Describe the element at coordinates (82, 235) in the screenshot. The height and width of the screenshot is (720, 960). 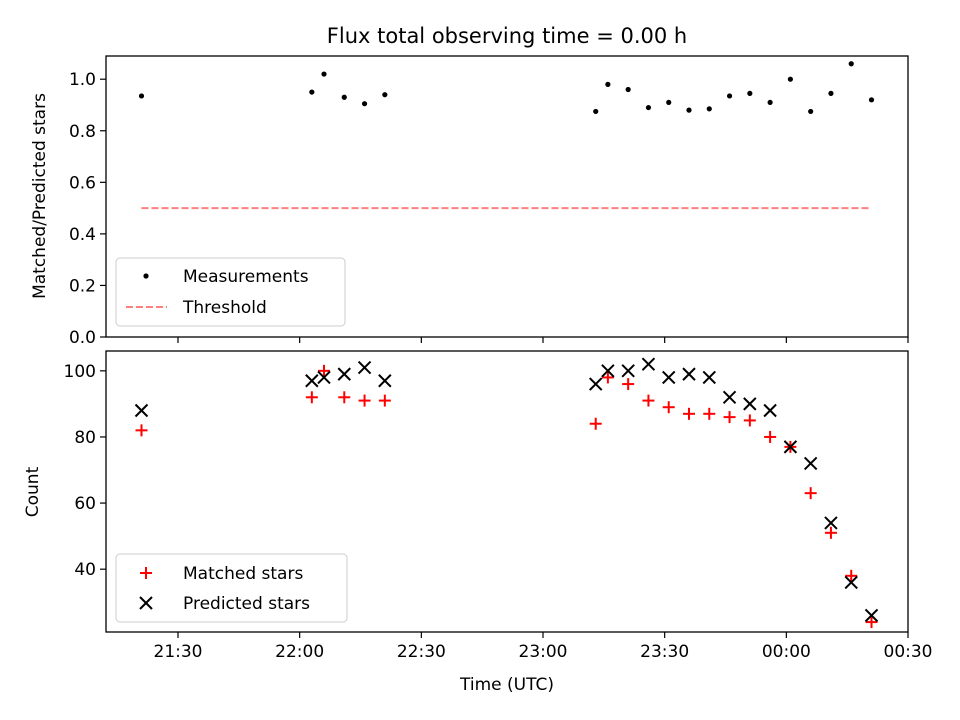
I see `y-tick-label: 0.4` at that location.